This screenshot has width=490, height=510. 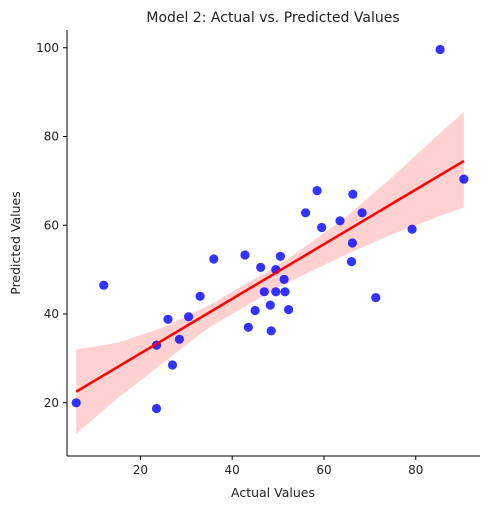 I want to click on chart-title: Model 2: Actual vs. Predicted Values, so click(x=272, y=18).